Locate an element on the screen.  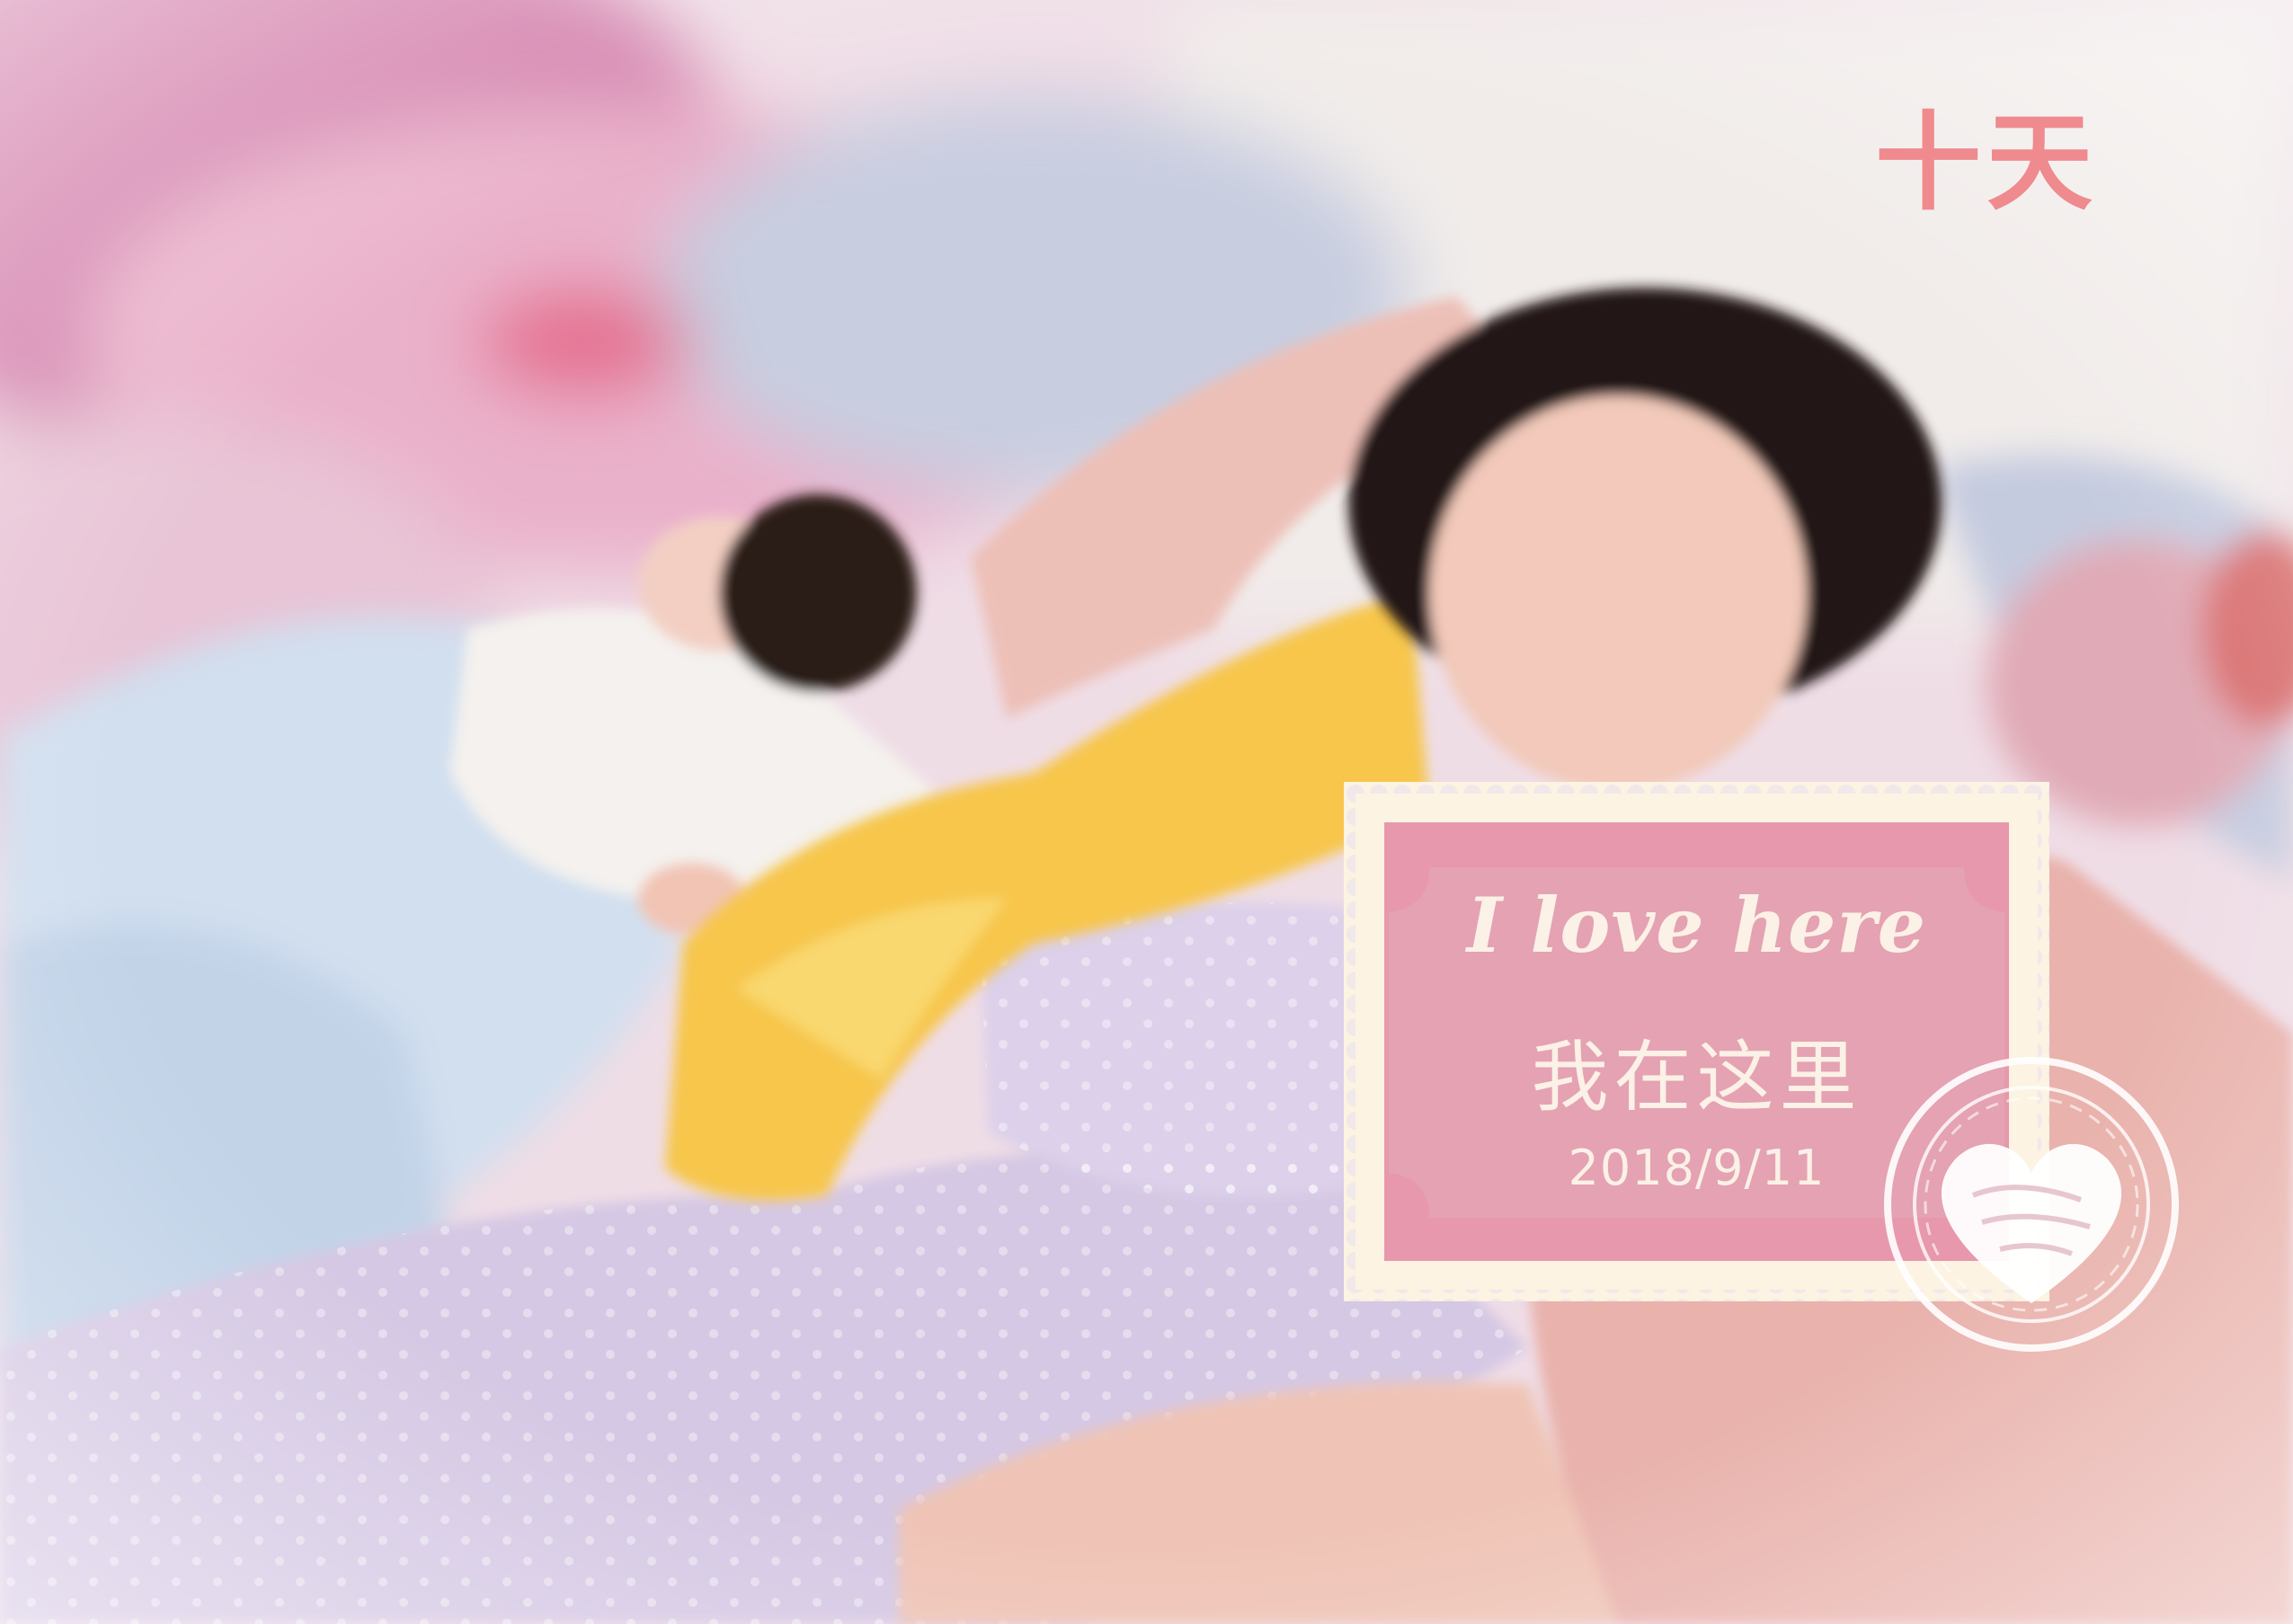
postage-stamp: I love here 我在这里 2018/9/11 is located at coordinates (1696, 1041).